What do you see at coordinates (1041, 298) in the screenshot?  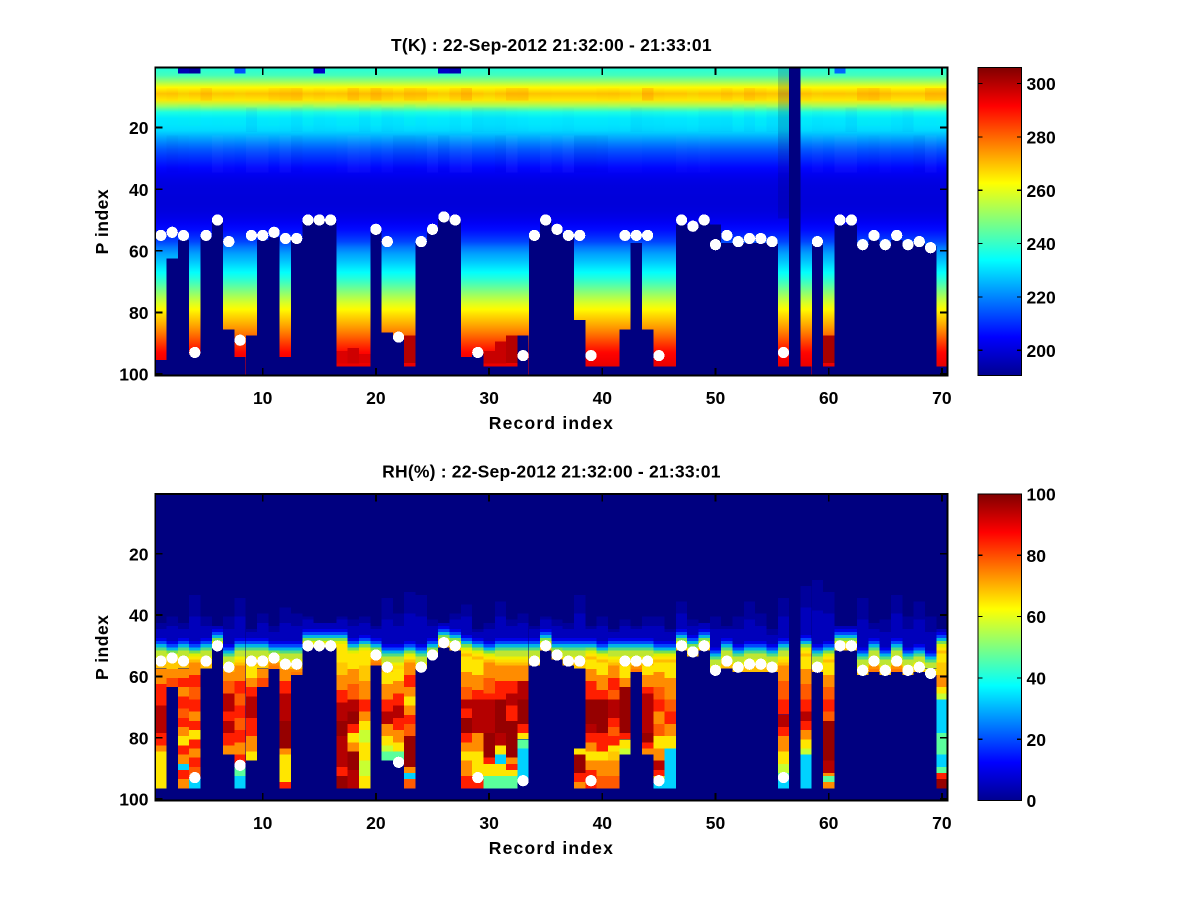 I see `svg-text: 220` at bounding box center [1041, 298].